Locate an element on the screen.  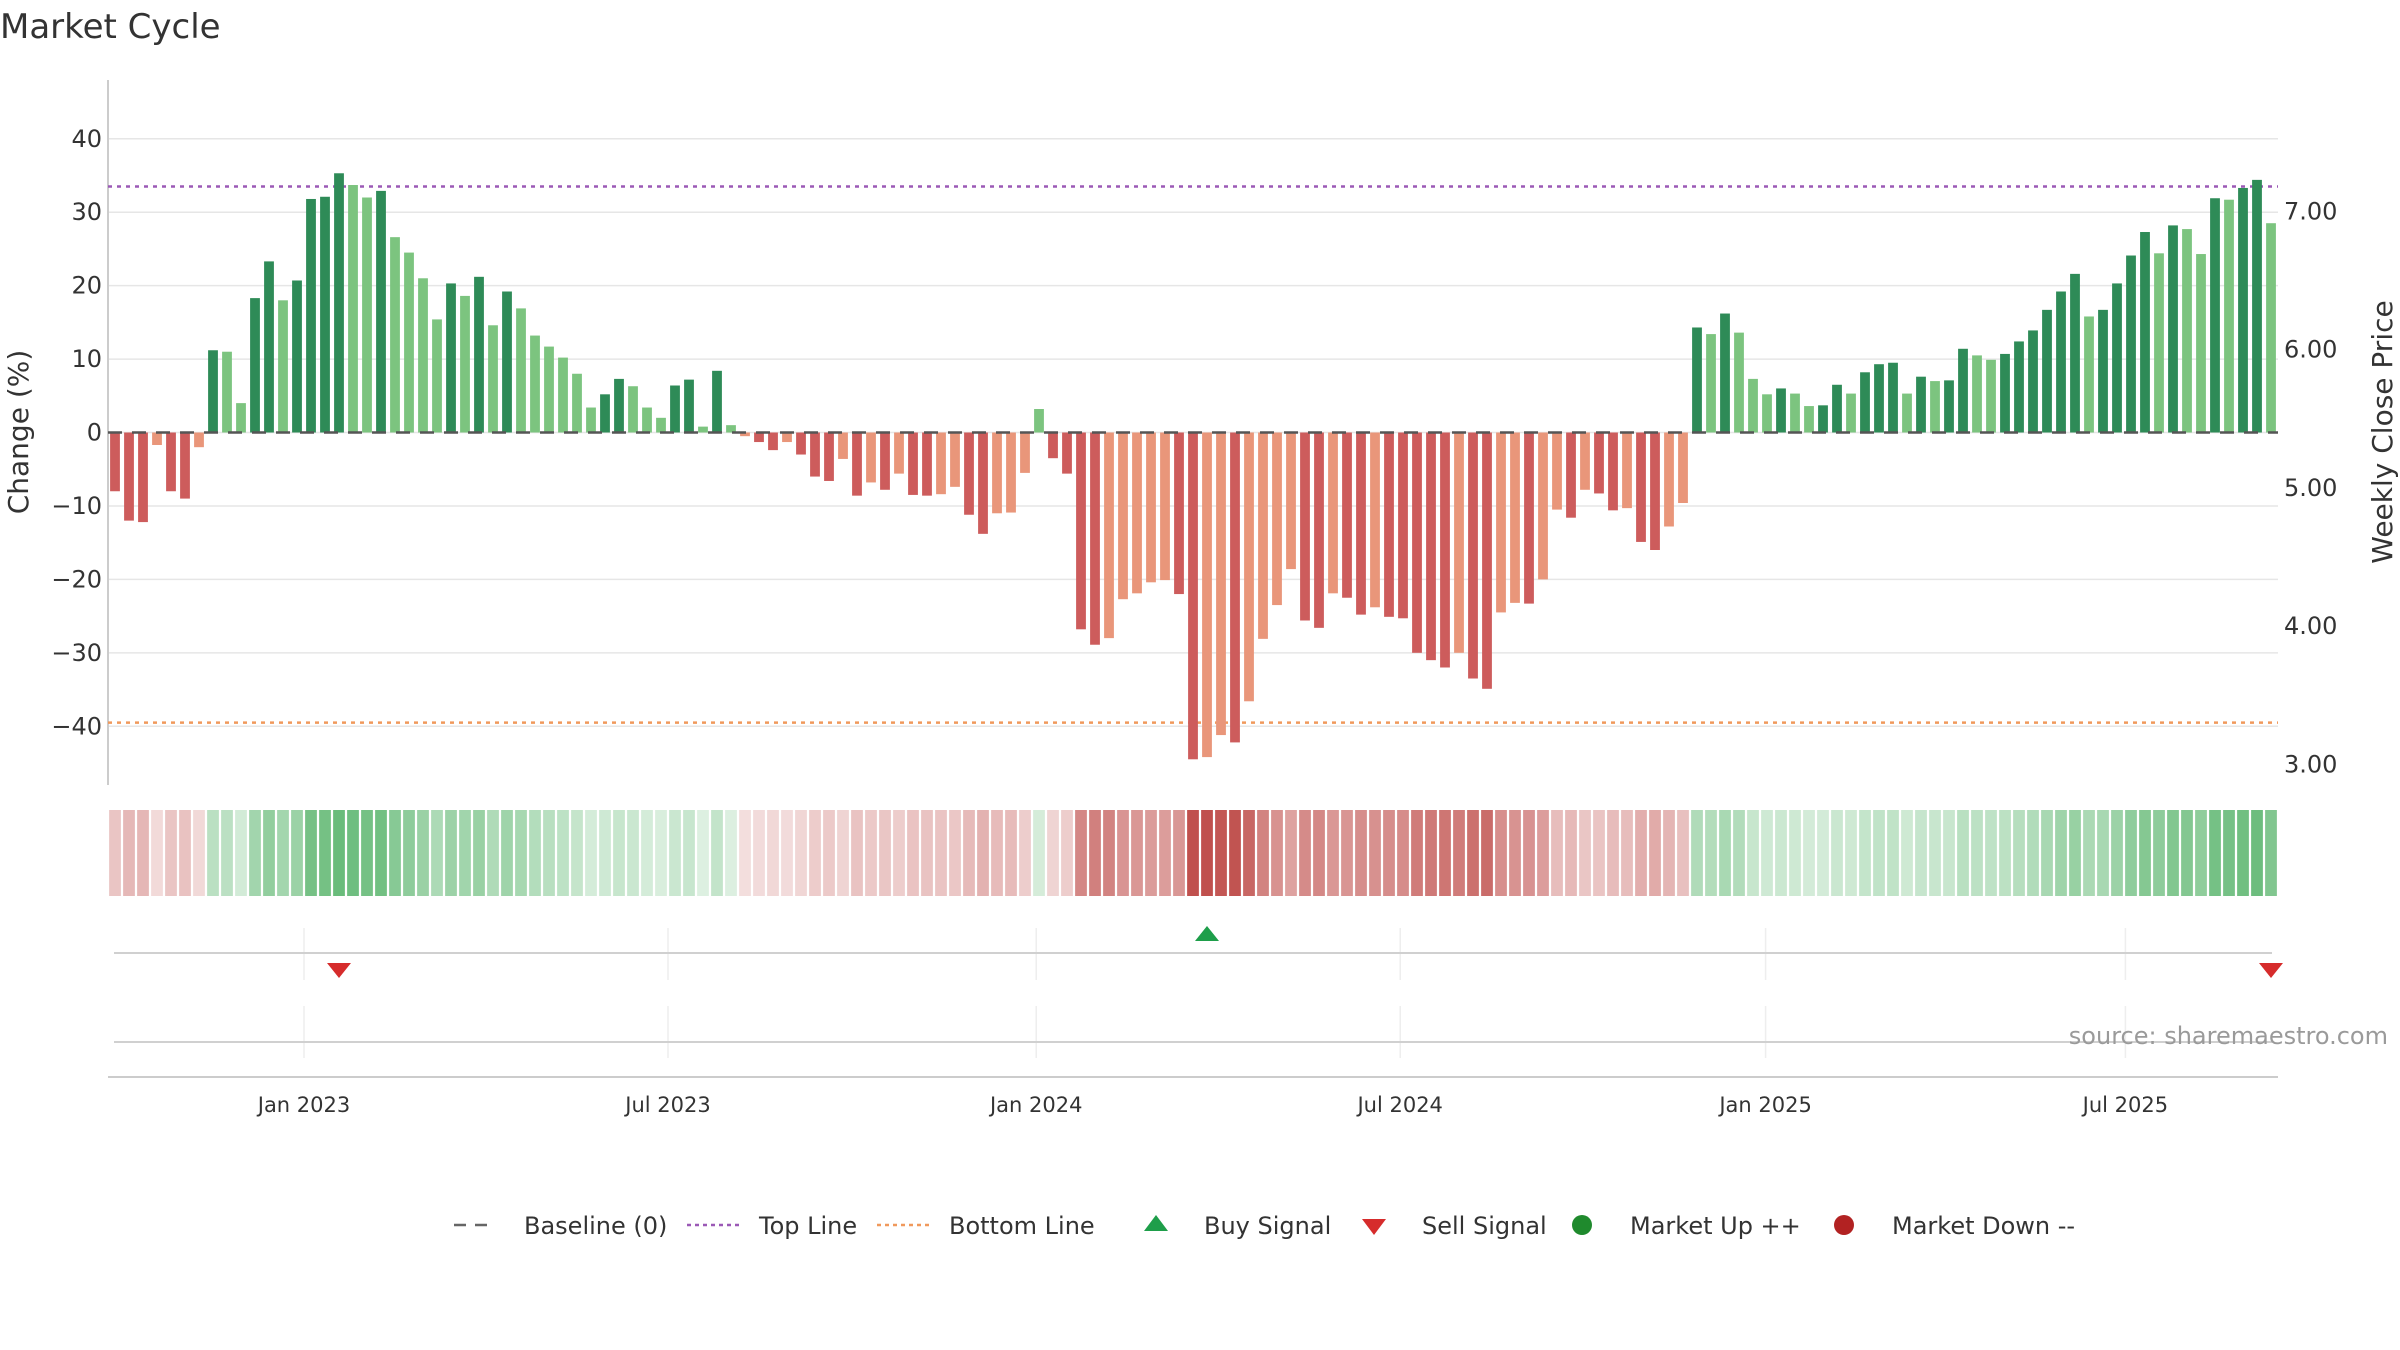
legend-label: Baseline (0) is located at coordinates (595, 1226).